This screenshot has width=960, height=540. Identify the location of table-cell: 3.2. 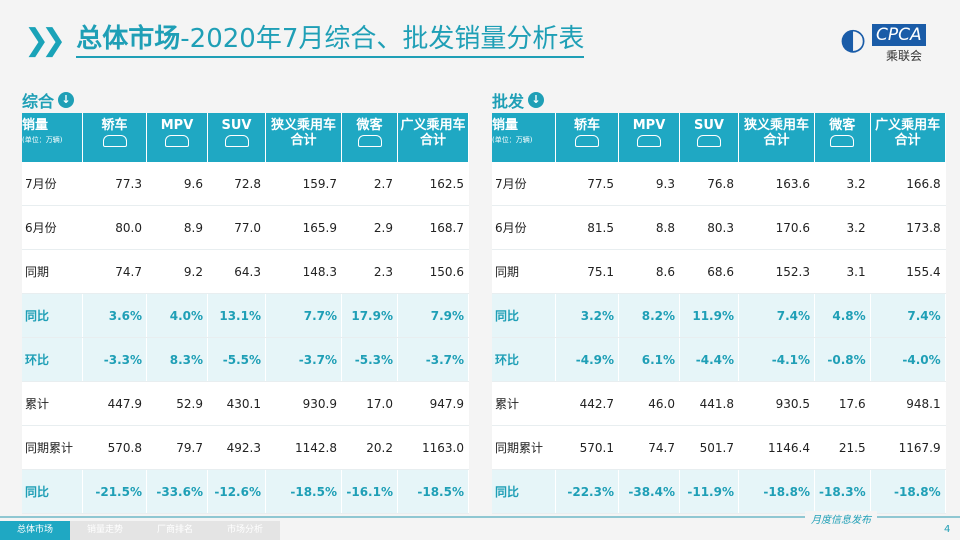
(842, 227).